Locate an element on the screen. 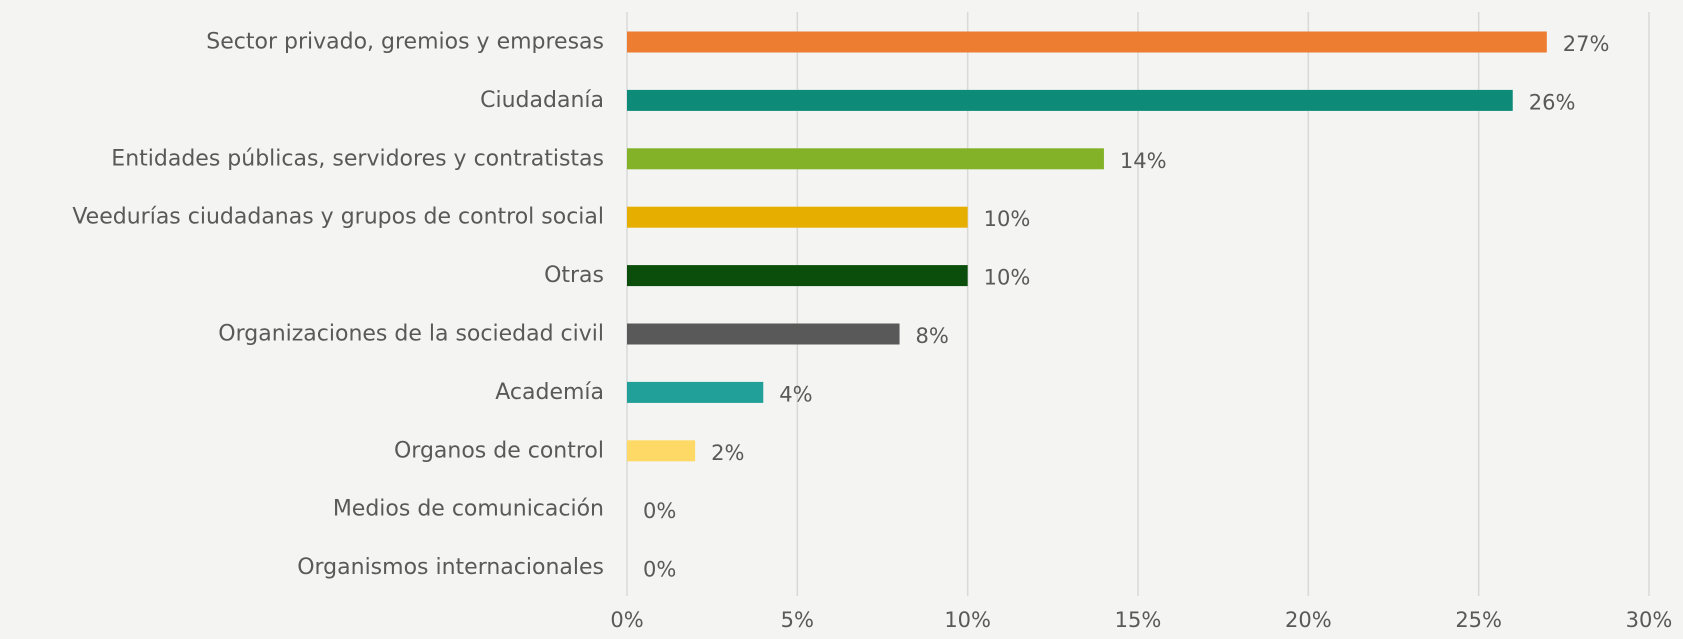 The height and width of the screenshot is (639, 1683). data-label: 8% is located at coordinates (932, 336).